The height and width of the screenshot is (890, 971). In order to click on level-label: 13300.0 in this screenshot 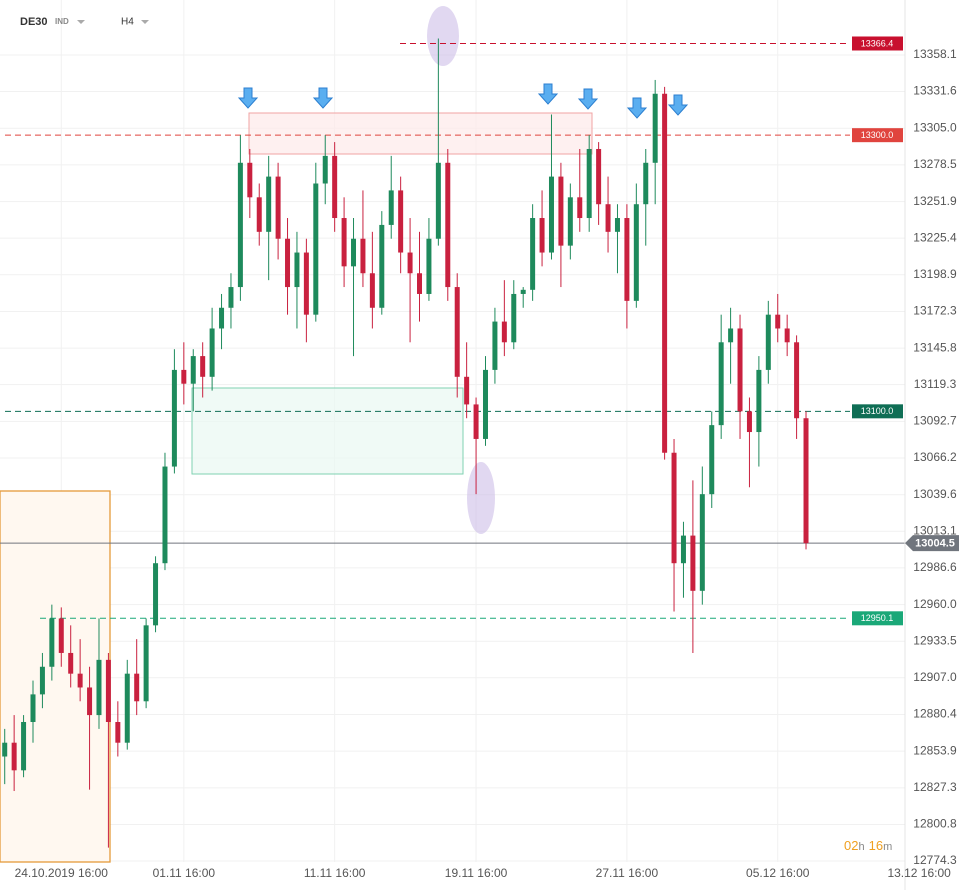, I will do `click(877, 135)`.